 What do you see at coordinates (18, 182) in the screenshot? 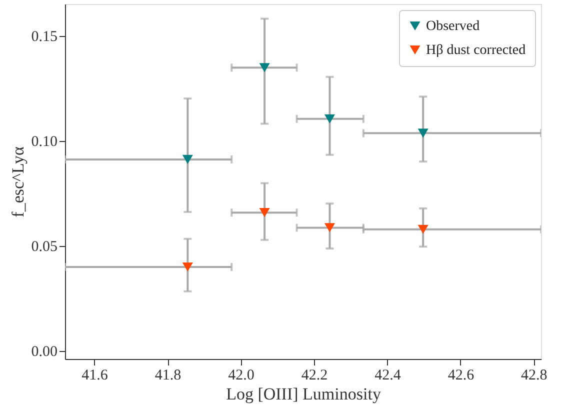
I see `y-axis-title: f_esc^Lyα` at bounding box center [18, 182].